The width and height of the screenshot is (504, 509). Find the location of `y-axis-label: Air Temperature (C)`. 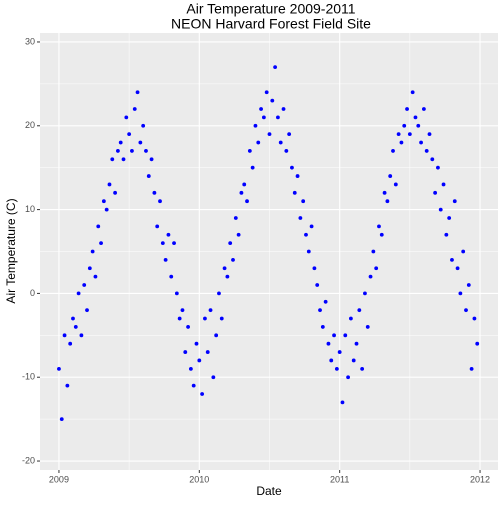

y-axis-label: Air Temperature (C) is located at coordinates (11, 250).